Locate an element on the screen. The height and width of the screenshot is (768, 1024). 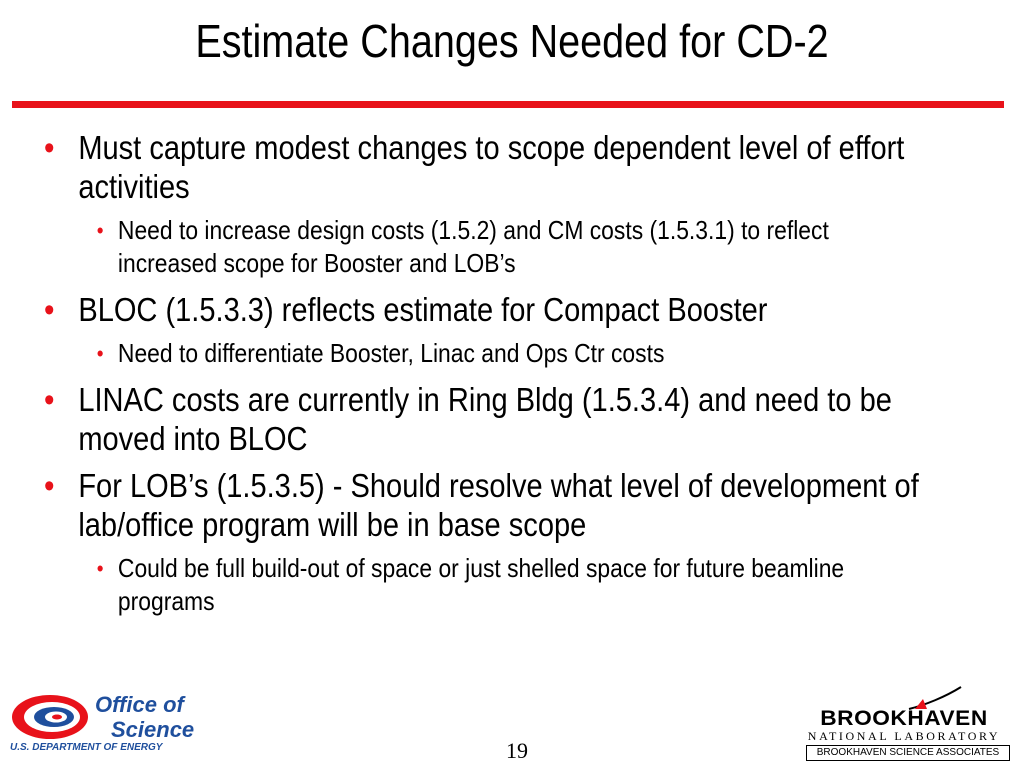
national-laboratory-label: NATIONAL LABORATORY is located at coordinates (904, 736).